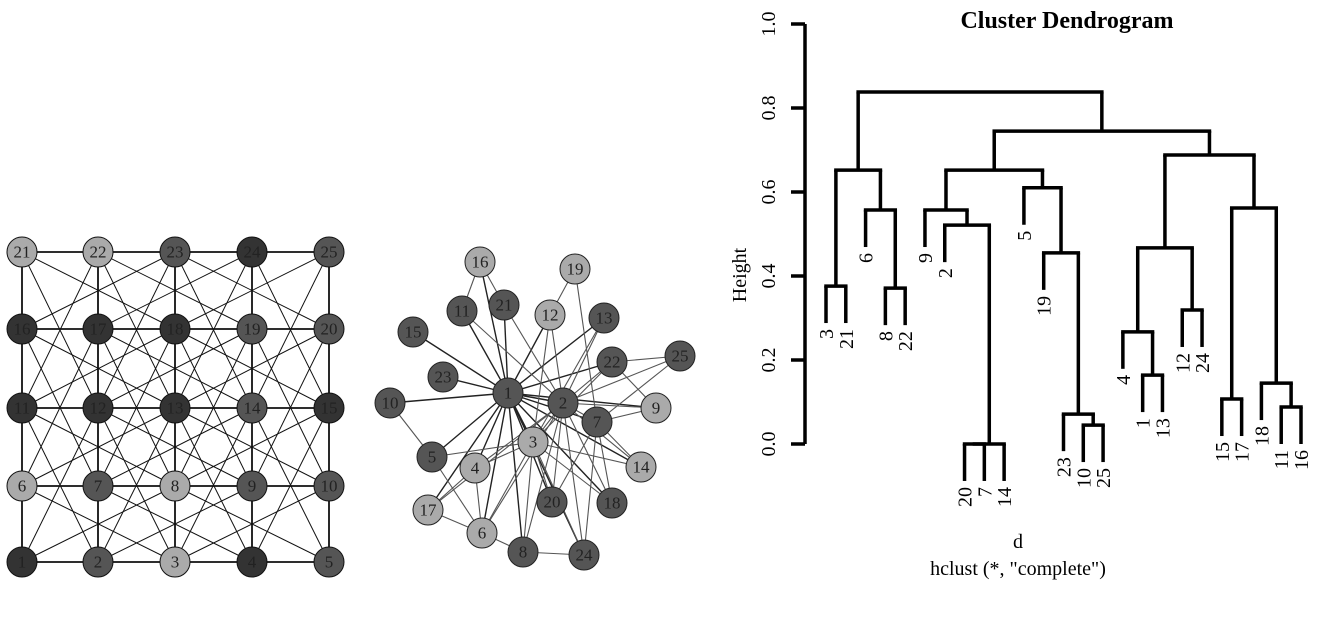  I want to click on leaf-label: 19, so click(1045, 306).